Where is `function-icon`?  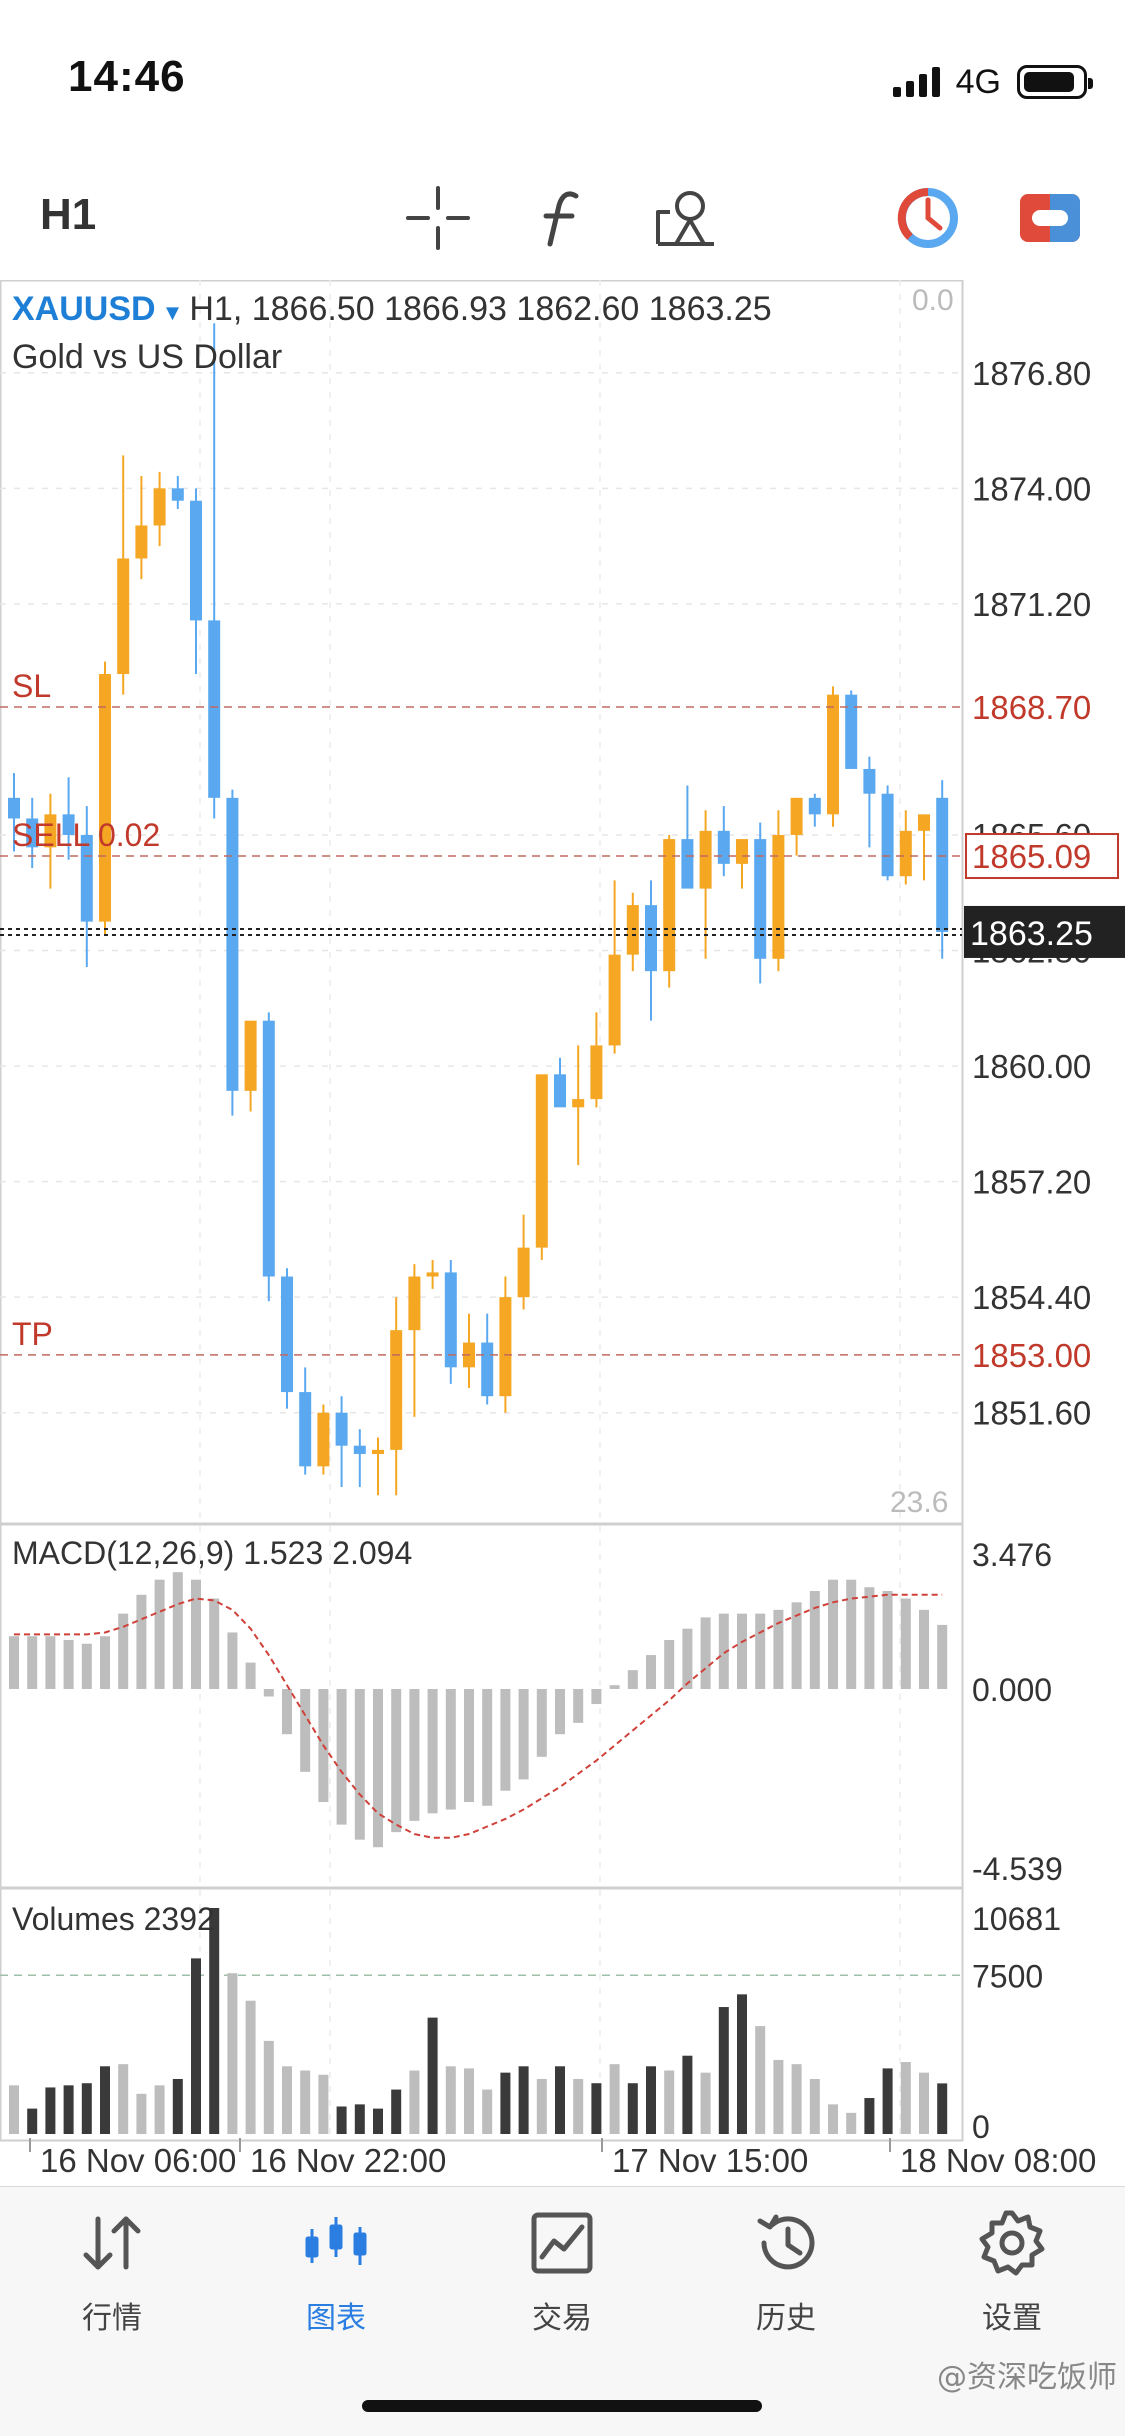 function-icon is located at coordinates (562, 218).